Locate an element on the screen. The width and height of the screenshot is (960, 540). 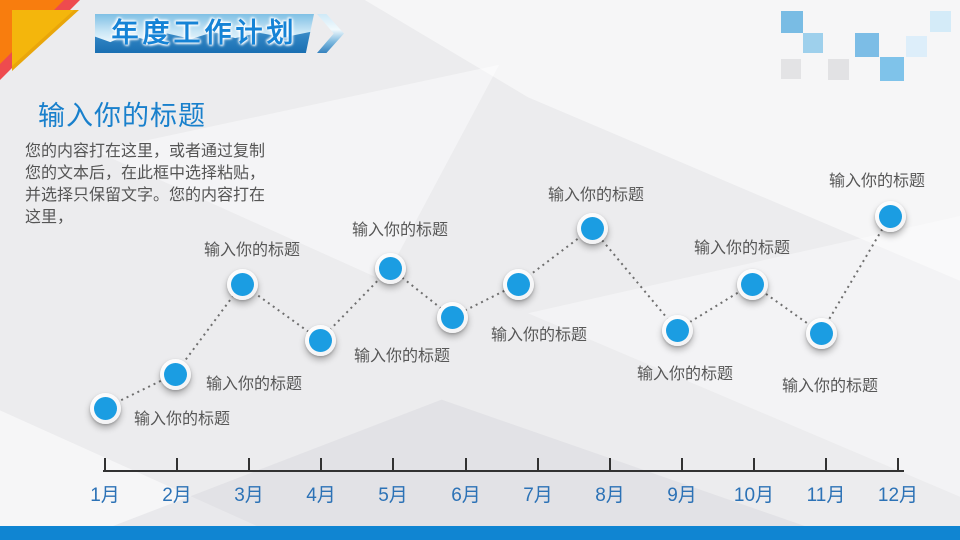
point-label-10月: 输入你的标题 is located at coordinates (742, 248).